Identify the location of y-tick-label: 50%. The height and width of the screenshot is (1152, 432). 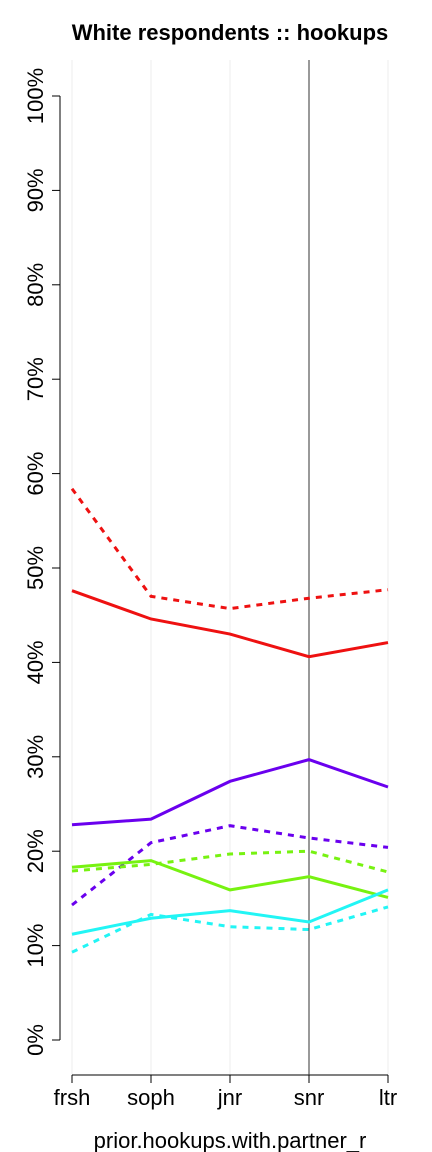
(35, 568).